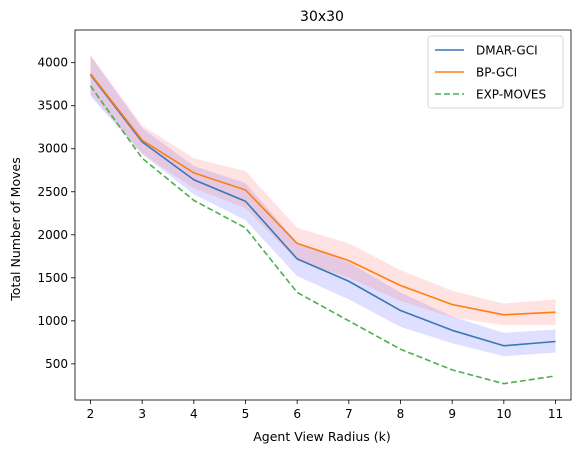 The height and width of the screenshot is (453, 580). I want to click on y-tick-label: 3000, so click(52, 149).